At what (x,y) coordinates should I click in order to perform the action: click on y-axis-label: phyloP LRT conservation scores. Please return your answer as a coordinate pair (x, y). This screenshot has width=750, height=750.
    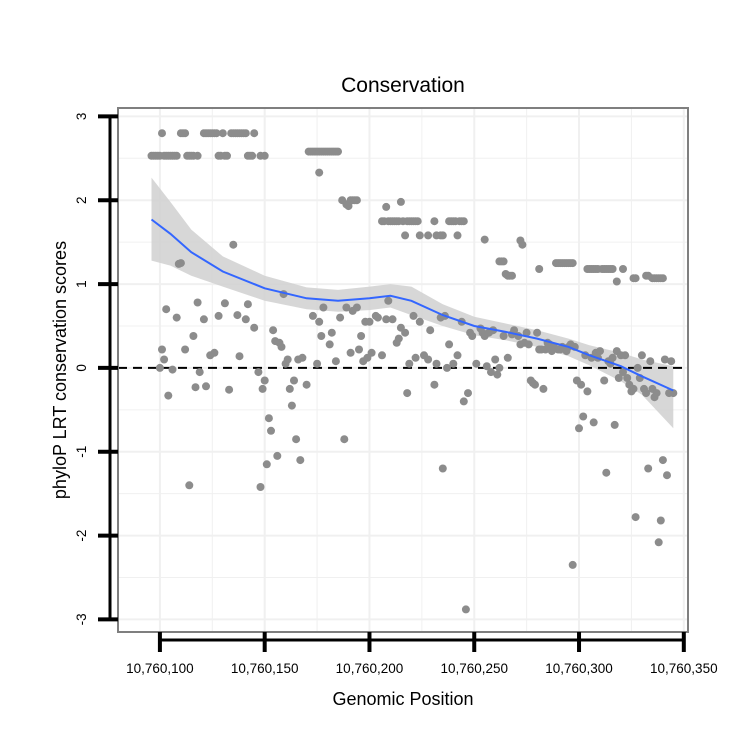
    Looking at the image, I should click on (60, 370).